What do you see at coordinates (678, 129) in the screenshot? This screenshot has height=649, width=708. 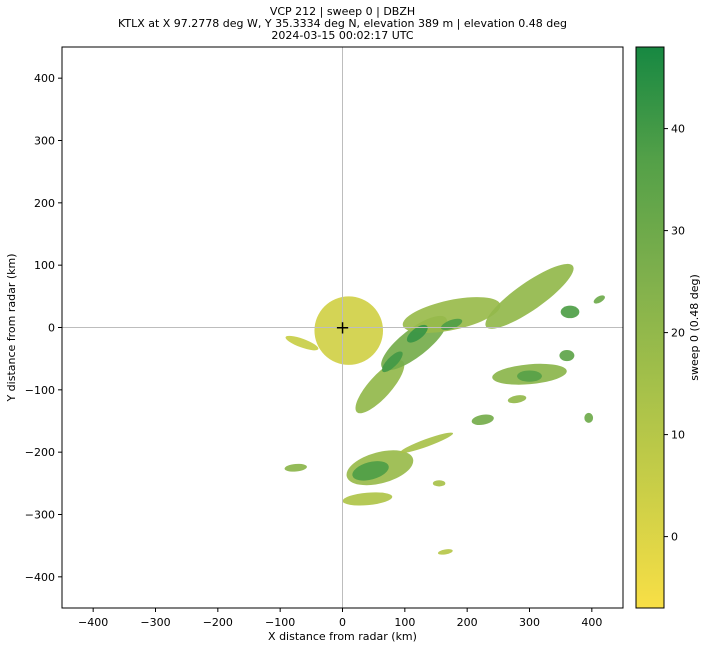 I see `colorbar-tick-label: 40` at bounding box center [678, 129].